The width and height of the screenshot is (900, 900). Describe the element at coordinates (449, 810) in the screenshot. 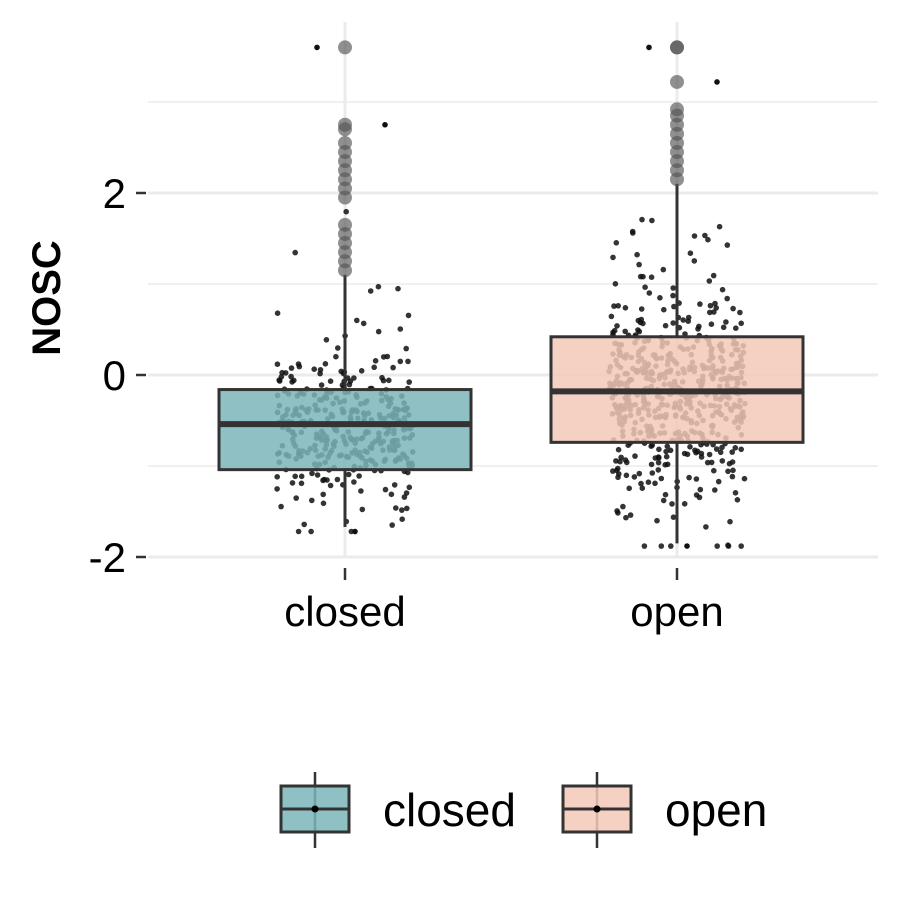

I see `legend-label-closed: closed` at that location.